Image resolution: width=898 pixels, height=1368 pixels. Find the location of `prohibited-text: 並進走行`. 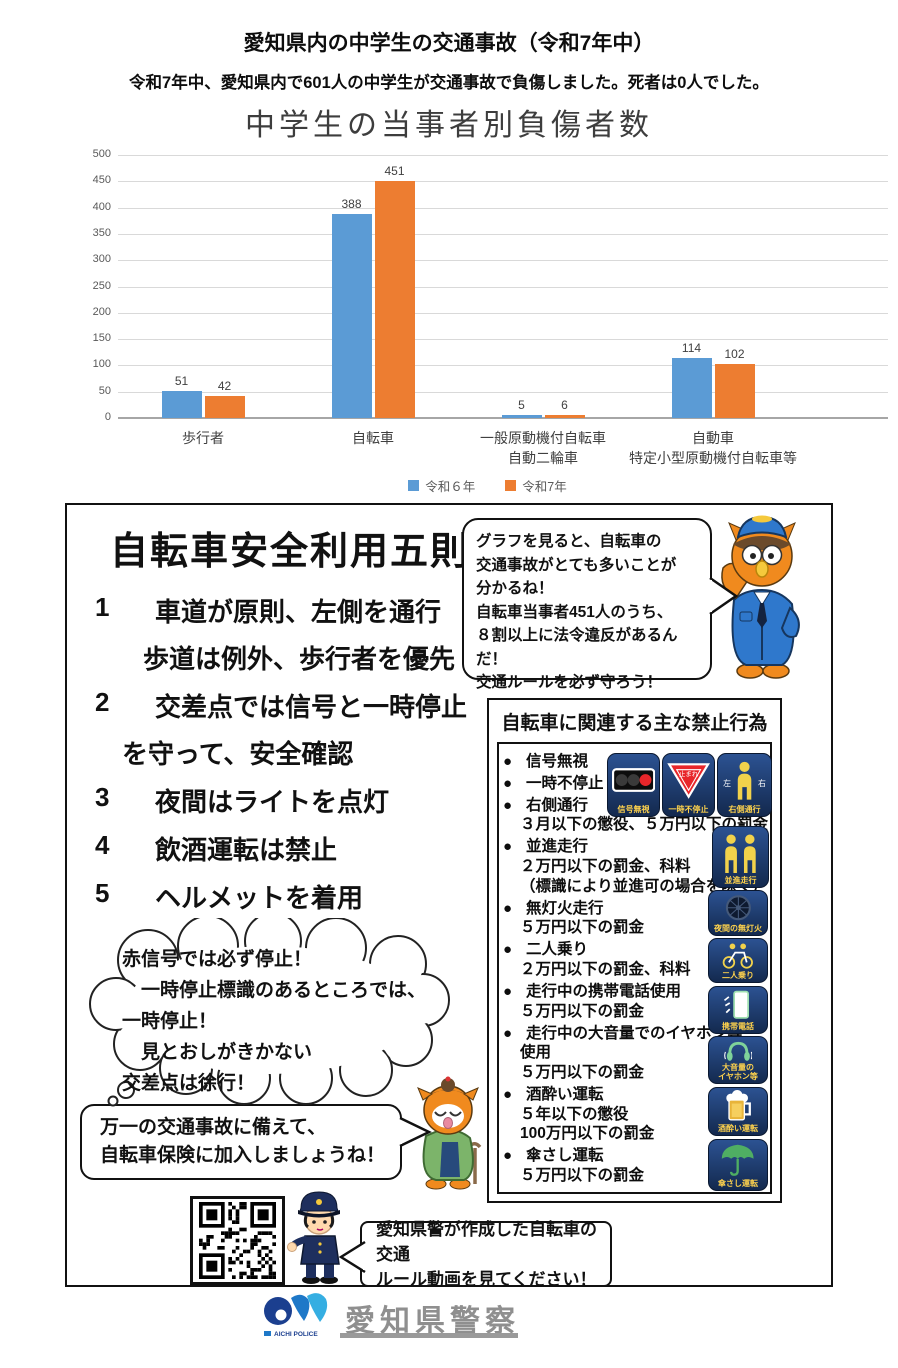

prohibited-text: 並進走行 is located at coordinates (557, 847).